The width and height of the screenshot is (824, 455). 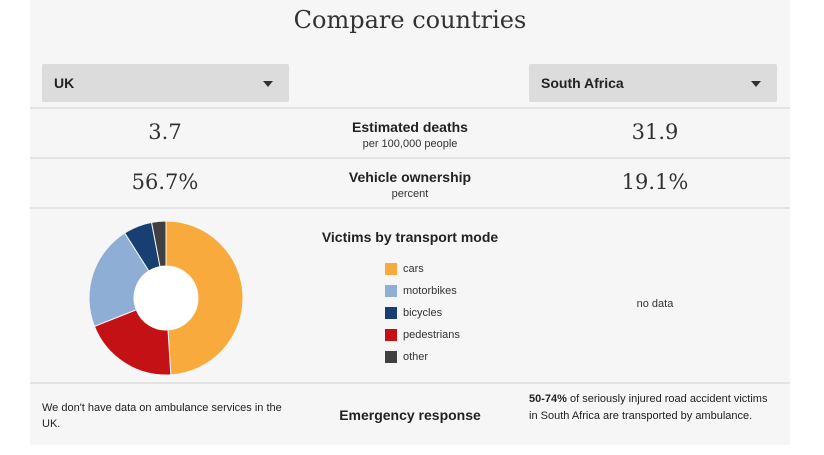 I want to click on emergency-label: Emergency response, so click(x=410, y=415).